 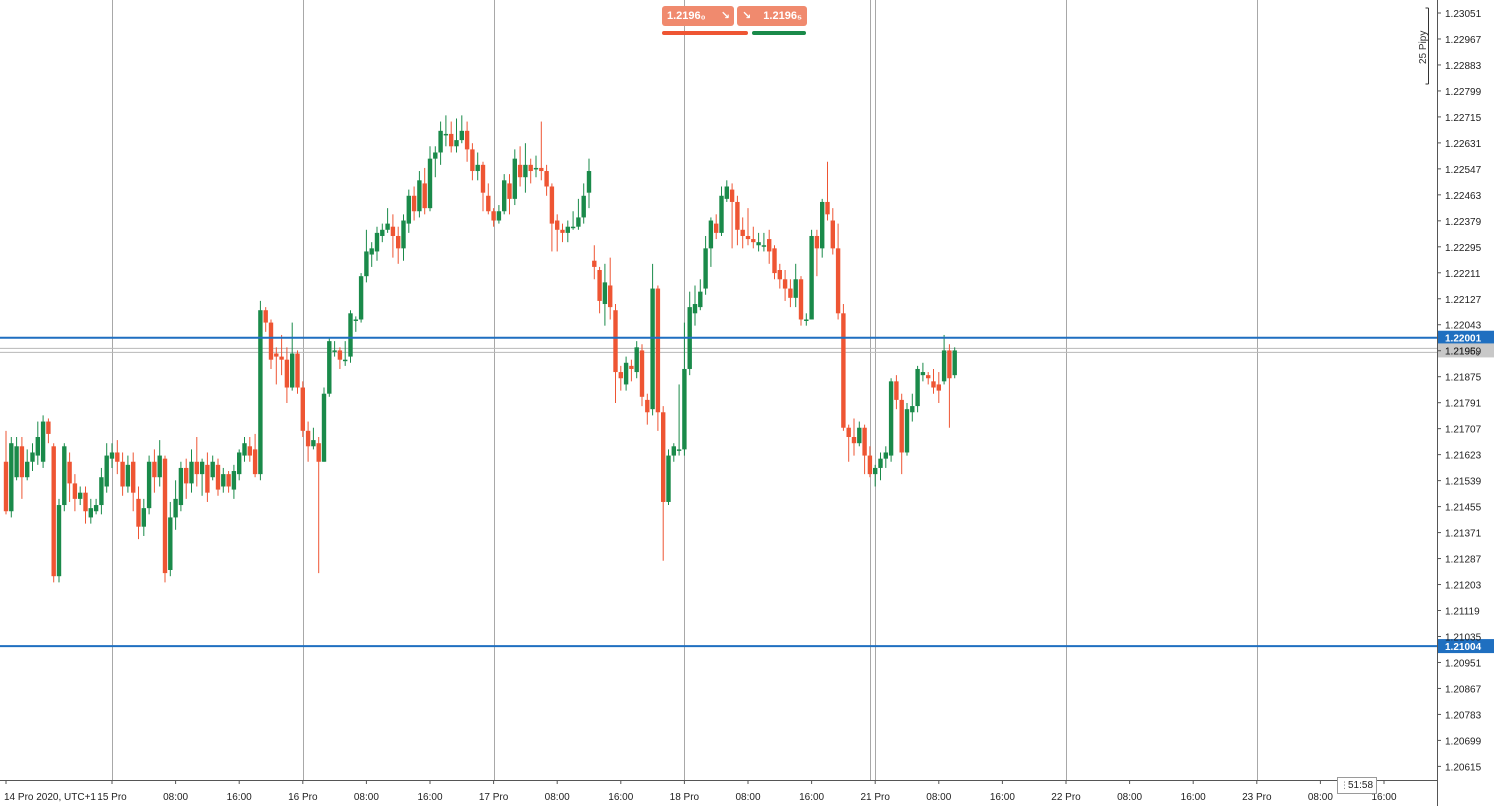 I want to click on price-tick-label: 1.21203, so click(x=1463, y=586).